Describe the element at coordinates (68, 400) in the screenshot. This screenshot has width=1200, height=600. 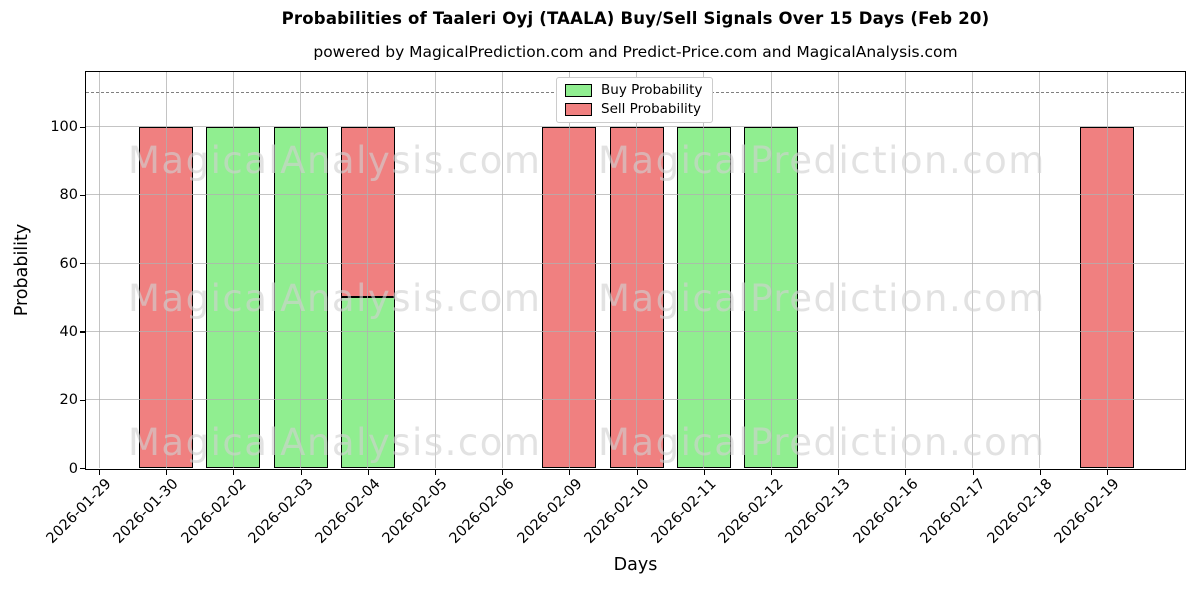
I see `y-tick-label: 20` at that location.